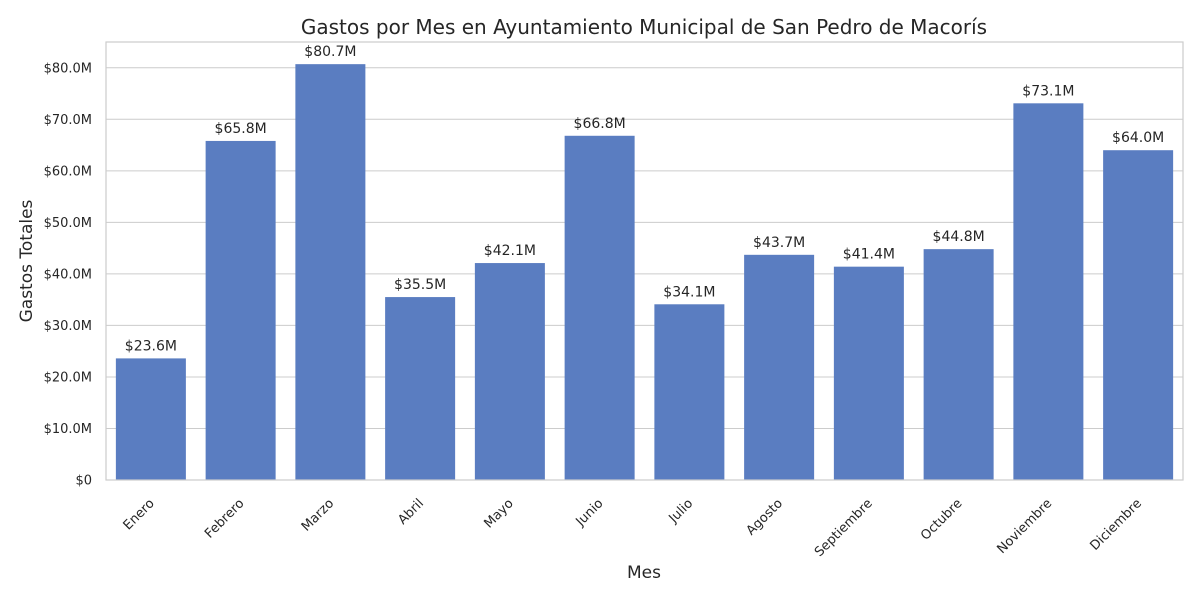 This screenshot has width=1200, height=600. Describe the element at coordinates (509, 371) in the screenshot. I see `bar-mayo` at that location.